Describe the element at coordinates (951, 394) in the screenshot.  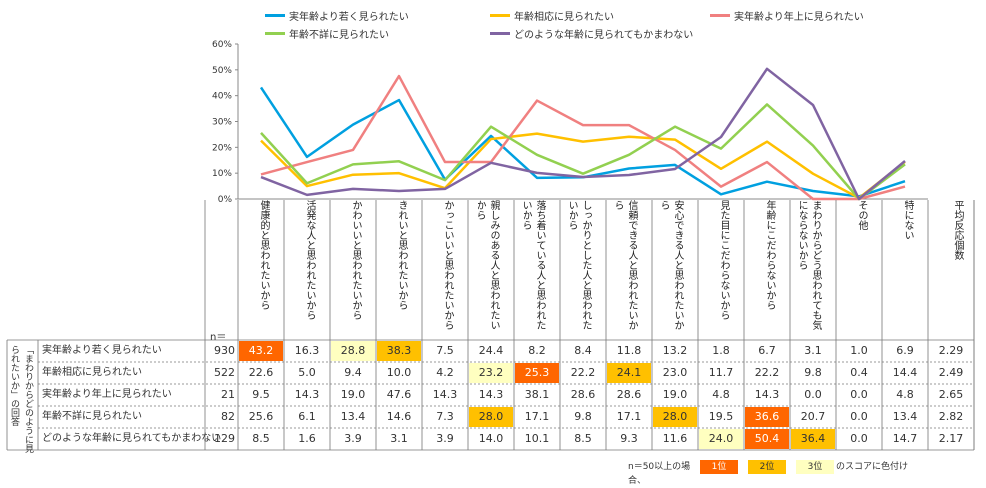
I see `avg-cell: 2.65` at that location.